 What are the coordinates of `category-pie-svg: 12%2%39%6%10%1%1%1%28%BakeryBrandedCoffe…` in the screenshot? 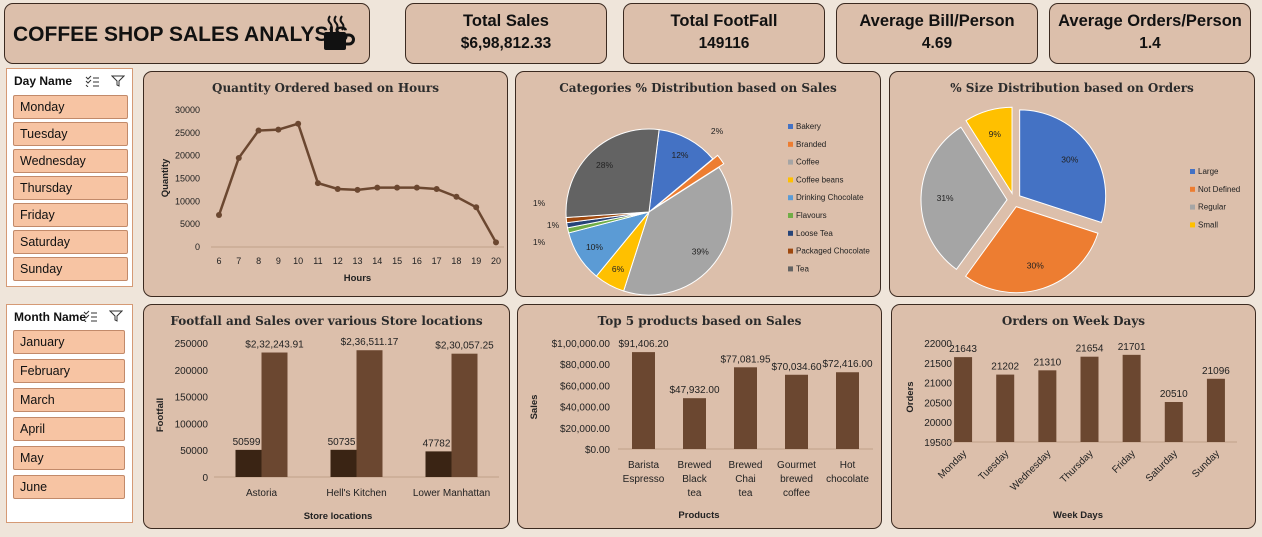 It's located at (701, 209).